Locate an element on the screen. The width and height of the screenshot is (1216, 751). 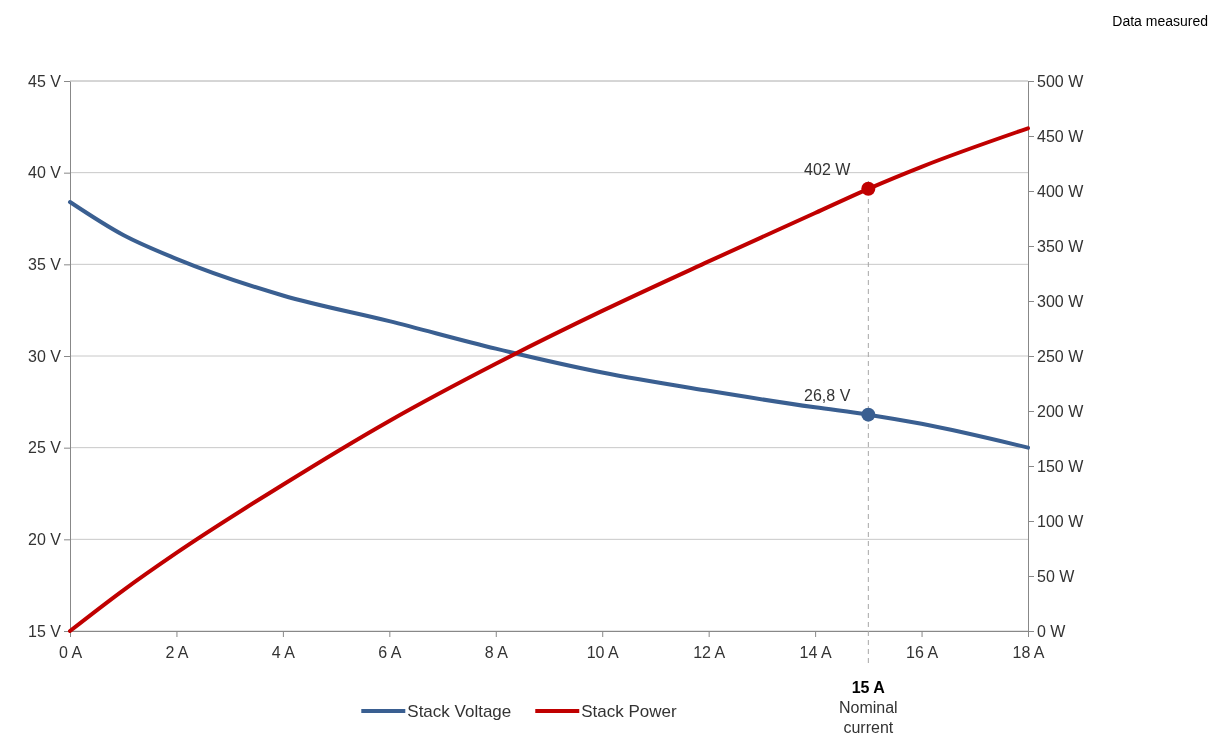
y2-tick-label: 400 W is located at coordinates (1061, 191).